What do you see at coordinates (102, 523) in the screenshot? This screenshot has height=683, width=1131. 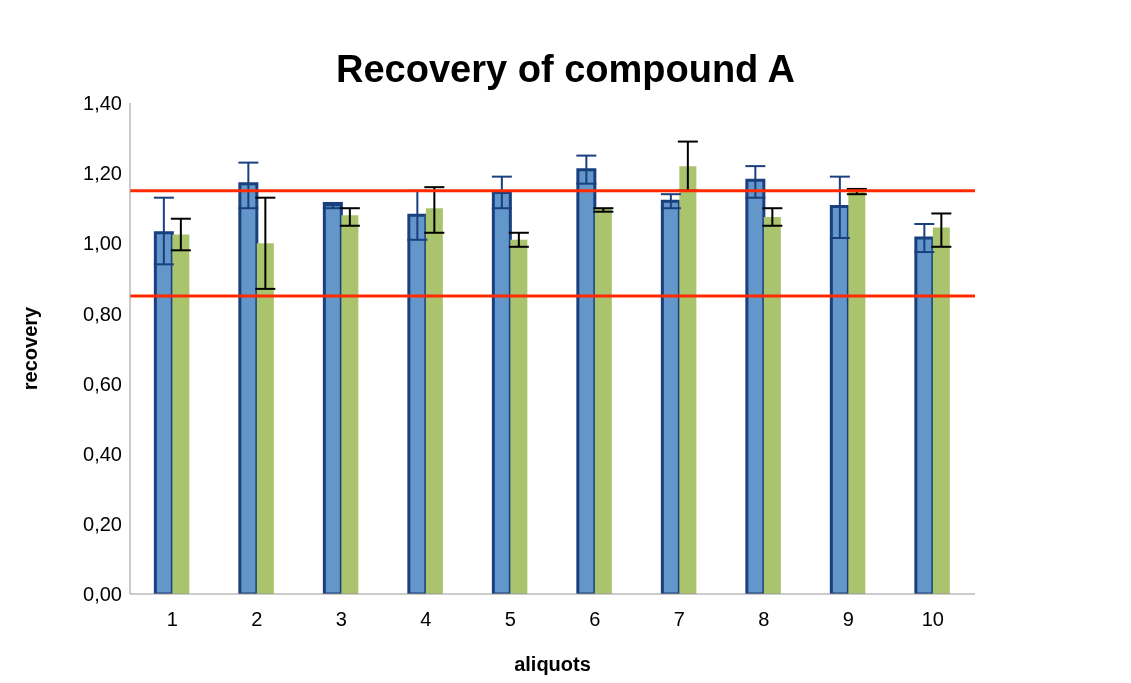 I see `y-tick-label: 0,20` at bounding box center [102, 523].